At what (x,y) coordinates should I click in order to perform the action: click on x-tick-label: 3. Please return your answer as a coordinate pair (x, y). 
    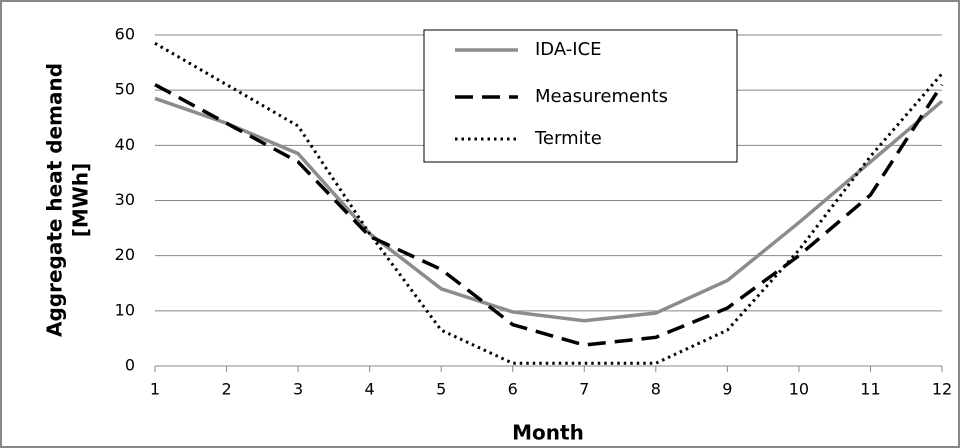
    Looking at the image, I should click on (298, 389).